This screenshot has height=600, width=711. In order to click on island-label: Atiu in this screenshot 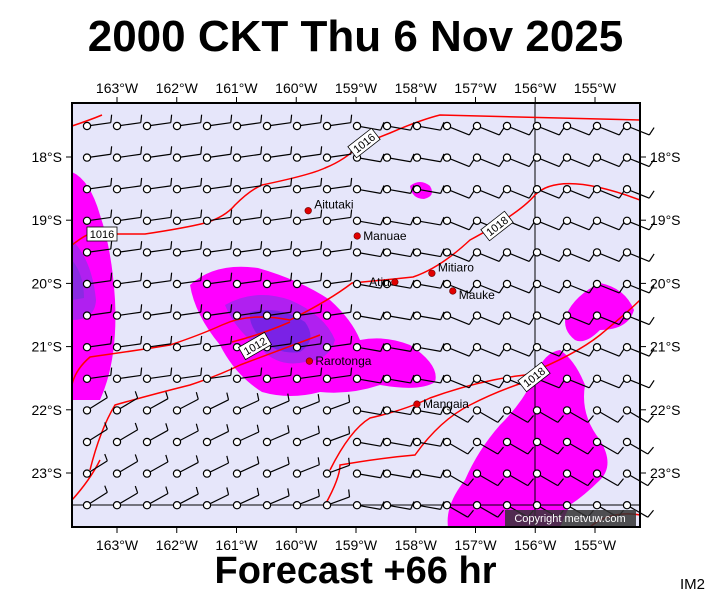, I will do `click(379, 282)`.